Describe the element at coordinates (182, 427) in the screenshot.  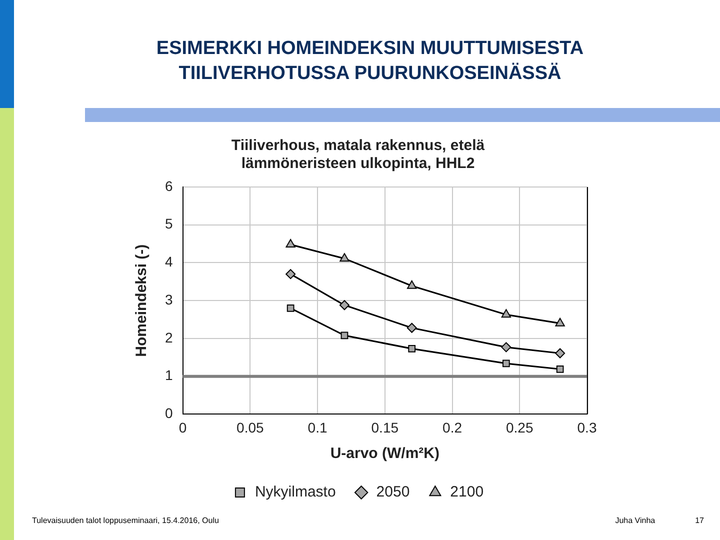
I see `x-tick-label: 0` at that location.